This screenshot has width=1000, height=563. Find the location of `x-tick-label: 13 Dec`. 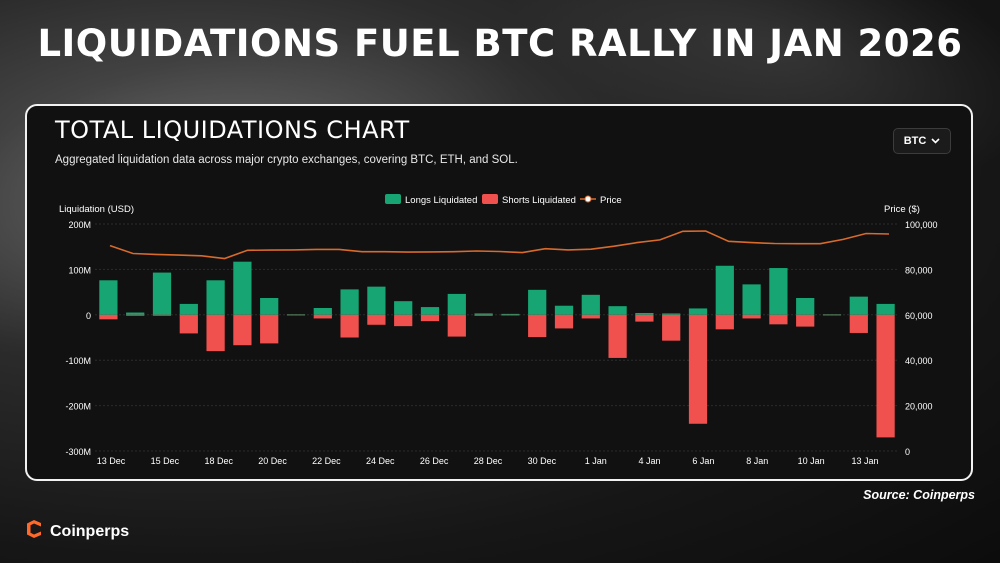

x-tick-label: 13 Dec is located at coordinates (111, 461).